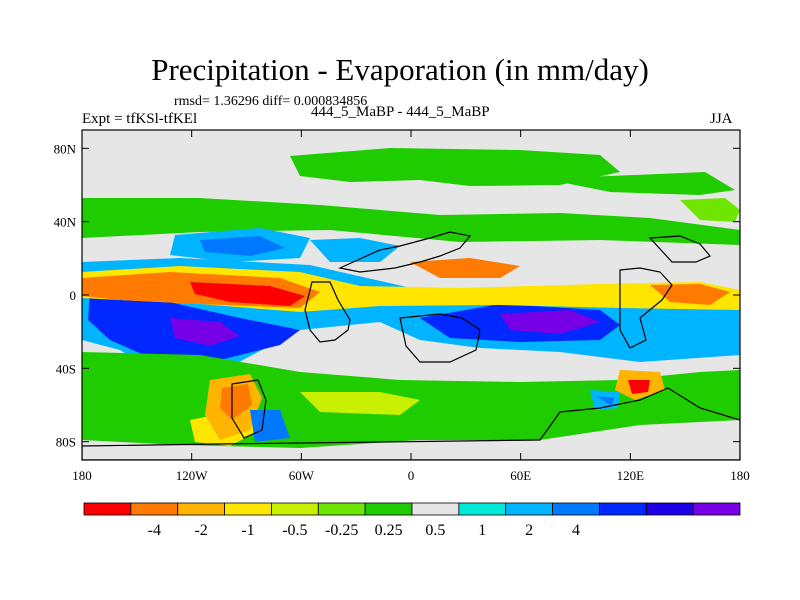 Image resolution: width=800 pixels, height=600 pixels. I want to click on warm-pool-wet, so click(690, 294).